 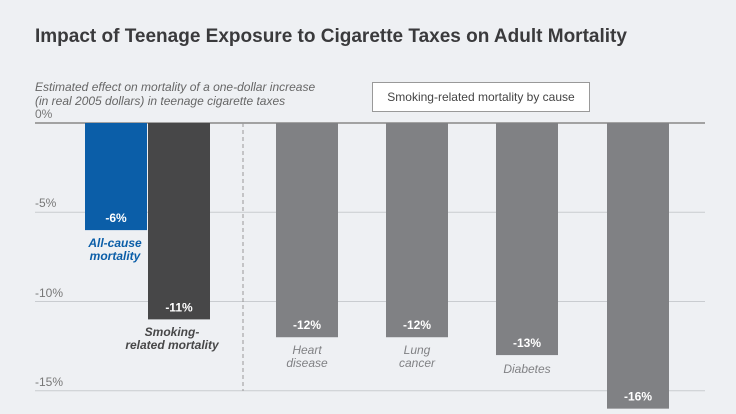 I want to click on value-label: -13%, so click(x=527, y=343).